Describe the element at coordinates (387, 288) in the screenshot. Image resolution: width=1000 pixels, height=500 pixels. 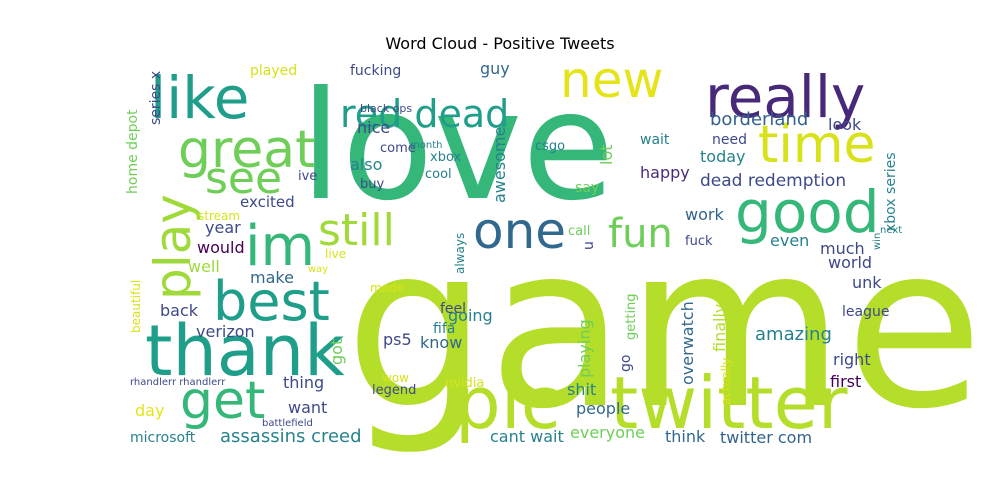
I see `word-made: made` at that location.